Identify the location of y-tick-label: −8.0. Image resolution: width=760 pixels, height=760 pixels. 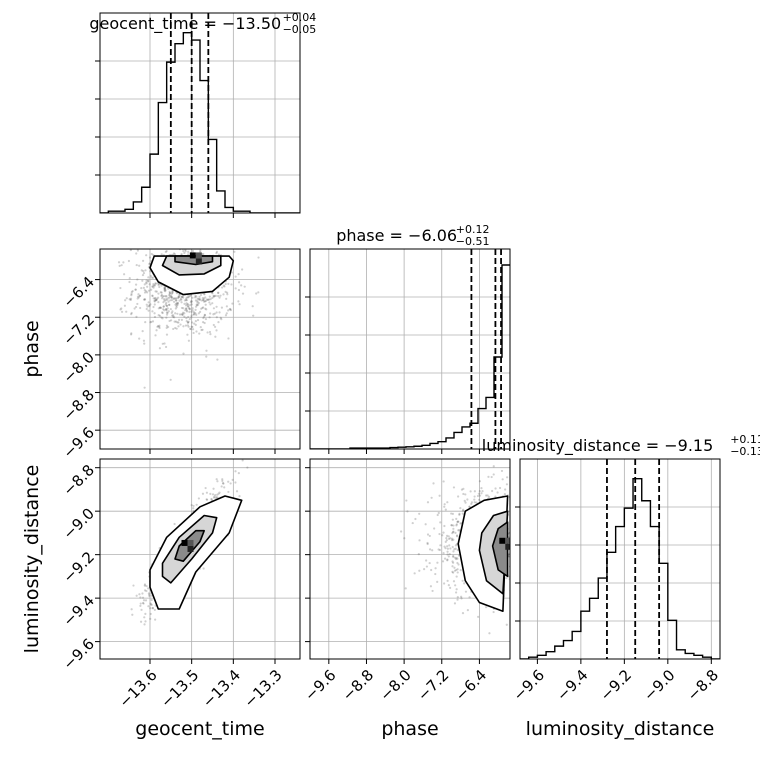
(79, 367).